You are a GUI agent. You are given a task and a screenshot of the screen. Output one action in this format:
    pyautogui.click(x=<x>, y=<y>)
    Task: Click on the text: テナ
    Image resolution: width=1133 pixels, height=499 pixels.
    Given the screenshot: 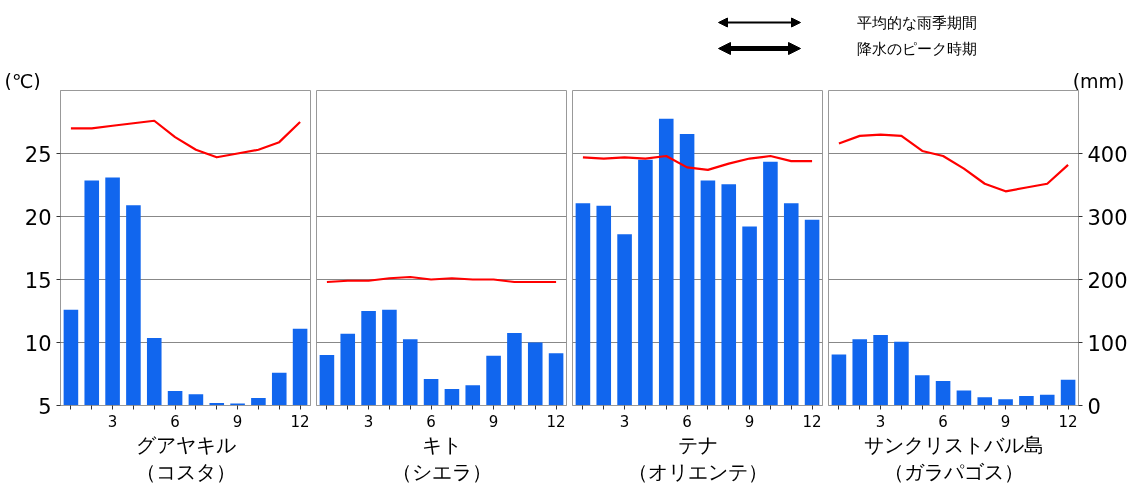 What is the action you would take?
    pyautogui.click(x=697, y=444)
    